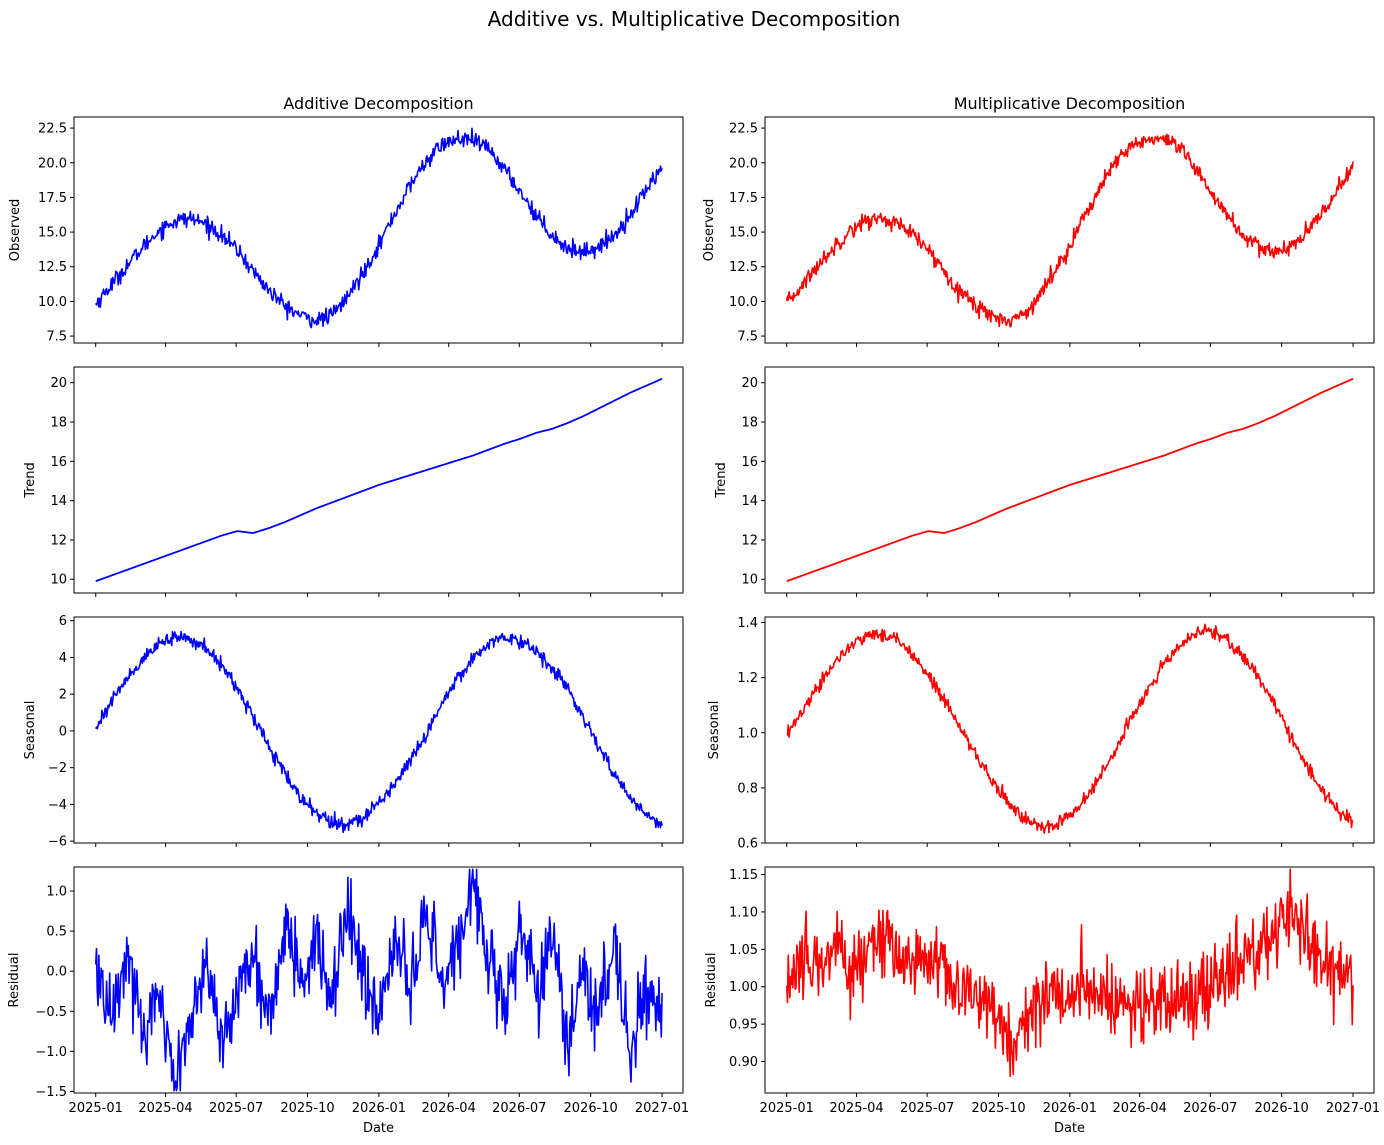  What do you see at coordinates (63, 731) in the screenshot?
I see `y-tick-label: 0` at bounding box center [63, 731].